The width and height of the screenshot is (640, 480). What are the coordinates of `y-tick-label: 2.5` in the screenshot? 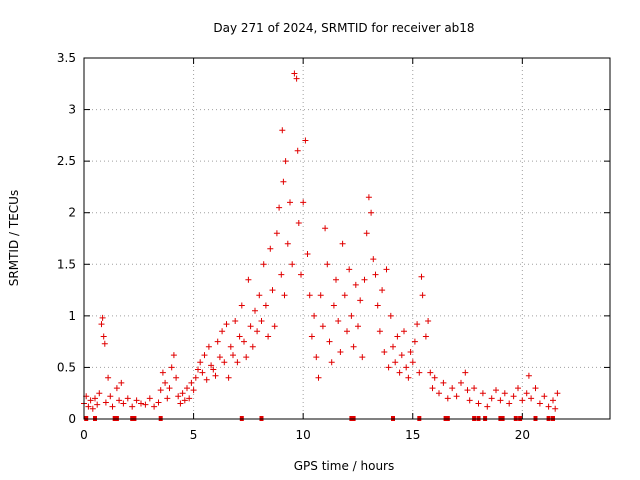 It's located at (66, 161).